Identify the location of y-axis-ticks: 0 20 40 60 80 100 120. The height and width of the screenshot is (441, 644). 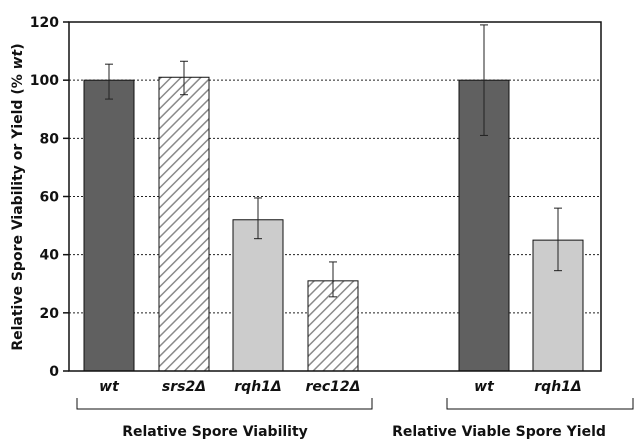
(49, 197).